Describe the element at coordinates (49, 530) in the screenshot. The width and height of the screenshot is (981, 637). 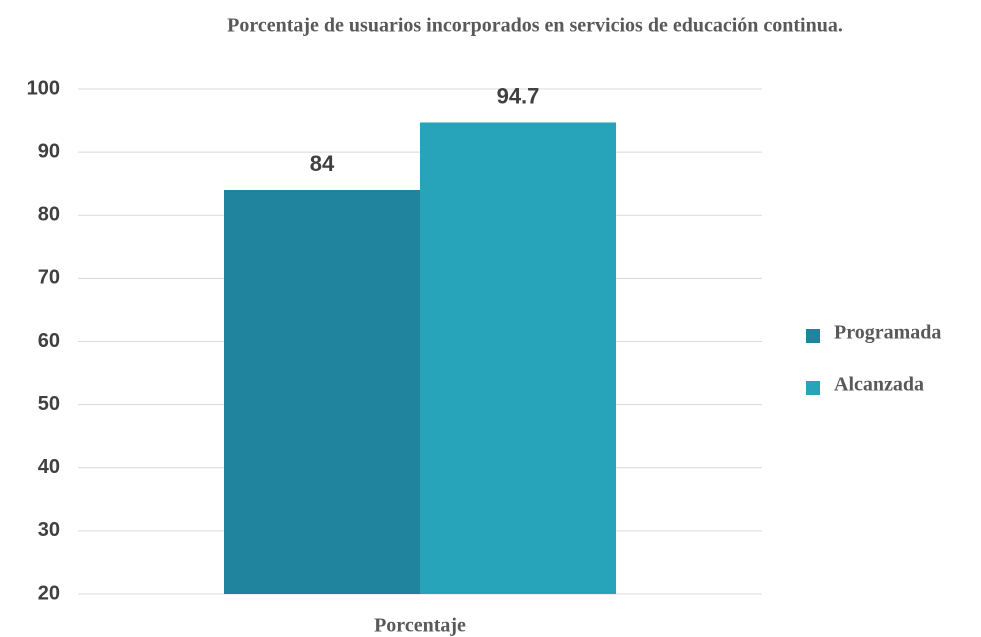
I see `y-tick-label: 30` at that location.